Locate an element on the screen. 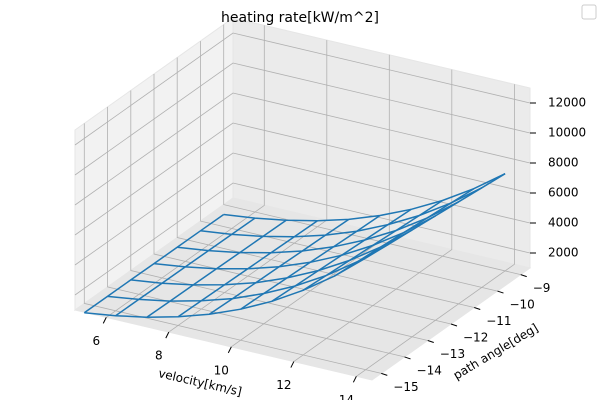 This screenshot has height=400, width=600. z-tick-label: 6000 is located at coordinates (563, 193).